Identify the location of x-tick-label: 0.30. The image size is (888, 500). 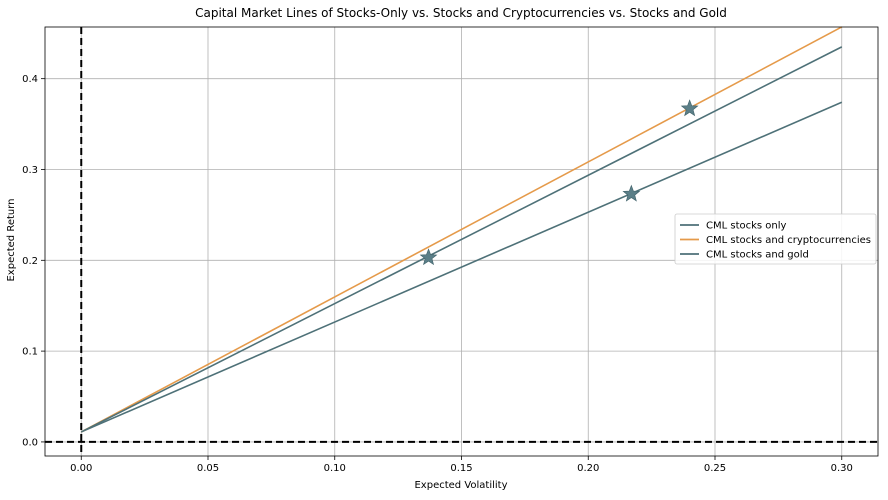
(842, 468).